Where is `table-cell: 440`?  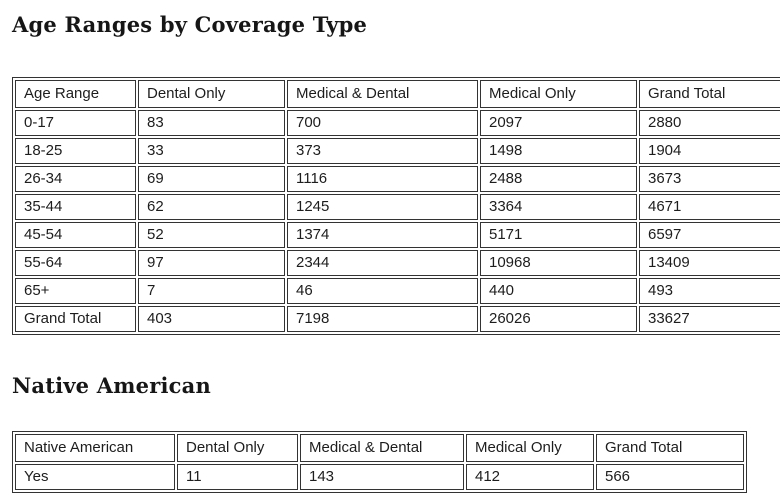 table-cell: 440 is located at coordinates (558, 291).